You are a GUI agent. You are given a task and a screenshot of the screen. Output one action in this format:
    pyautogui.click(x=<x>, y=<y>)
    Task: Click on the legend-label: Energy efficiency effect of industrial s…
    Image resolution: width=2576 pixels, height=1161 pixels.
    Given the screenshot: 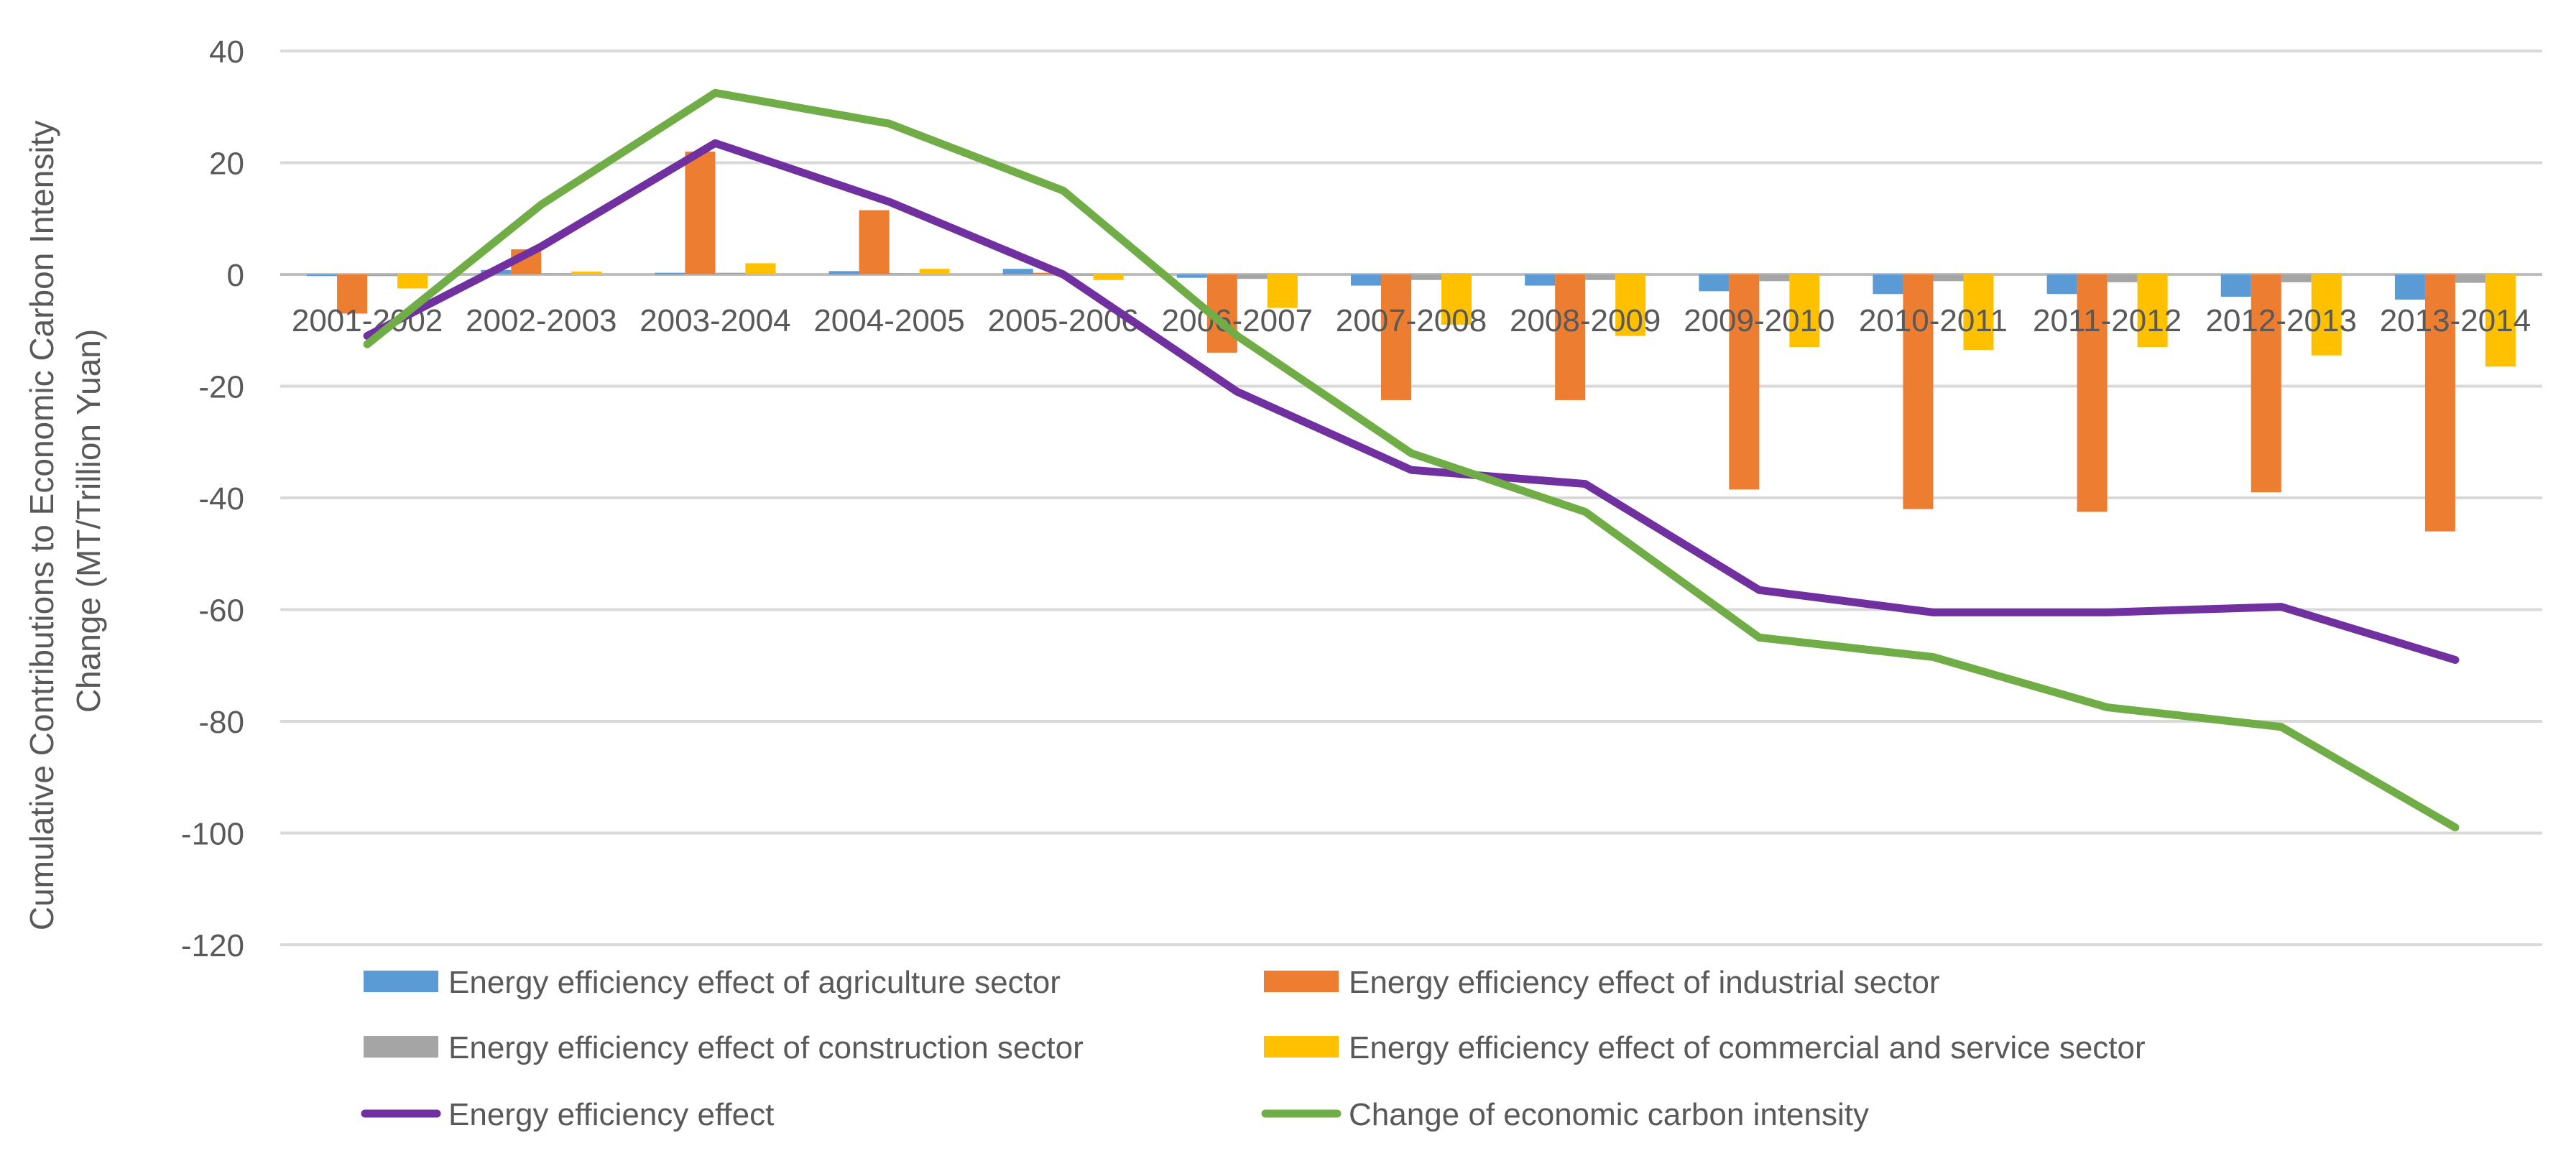 What is the action you would take?
    pyautogui.click(x=1645, y=983)
    